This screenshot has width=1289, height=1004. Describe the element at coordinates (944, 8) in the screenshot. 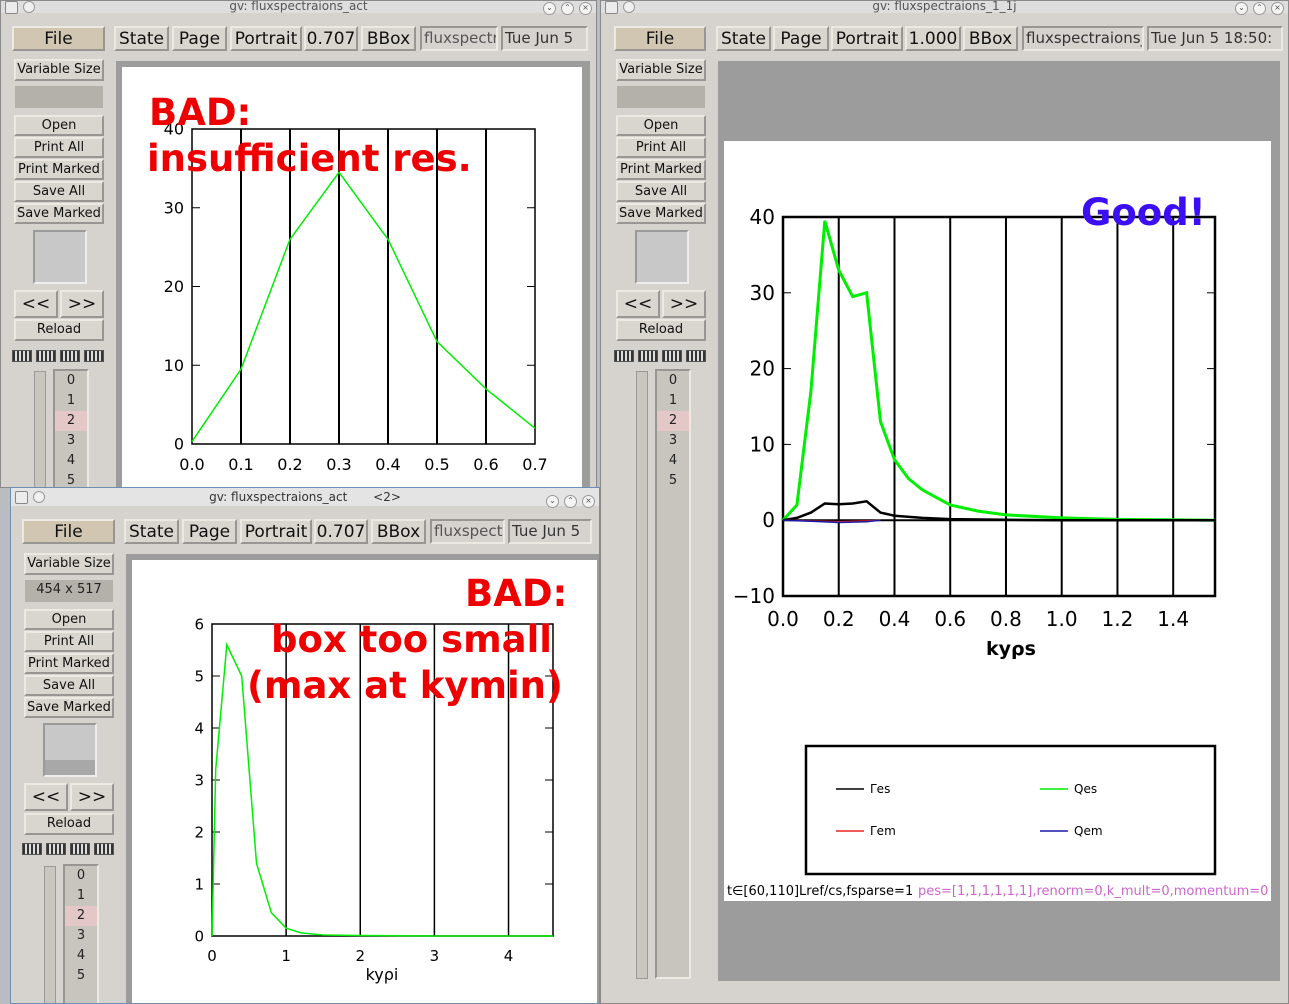

I see `titlebar: gv: fluxspectraions_1_1j ⌄ ⌃ ×` at that location.